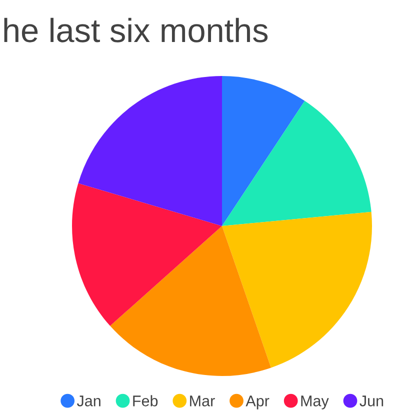 Image resolution: width=400 pixels, height=417 pixels. I want to click on legend-label: Apr, so click(258, 403).